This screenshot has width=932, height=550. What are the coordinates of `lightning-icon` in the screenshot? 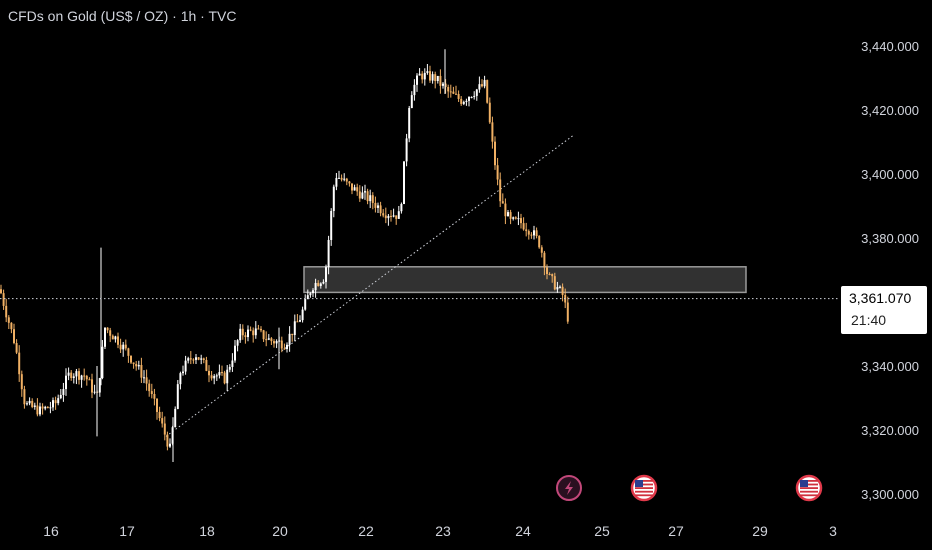 It's located at (569, 488).